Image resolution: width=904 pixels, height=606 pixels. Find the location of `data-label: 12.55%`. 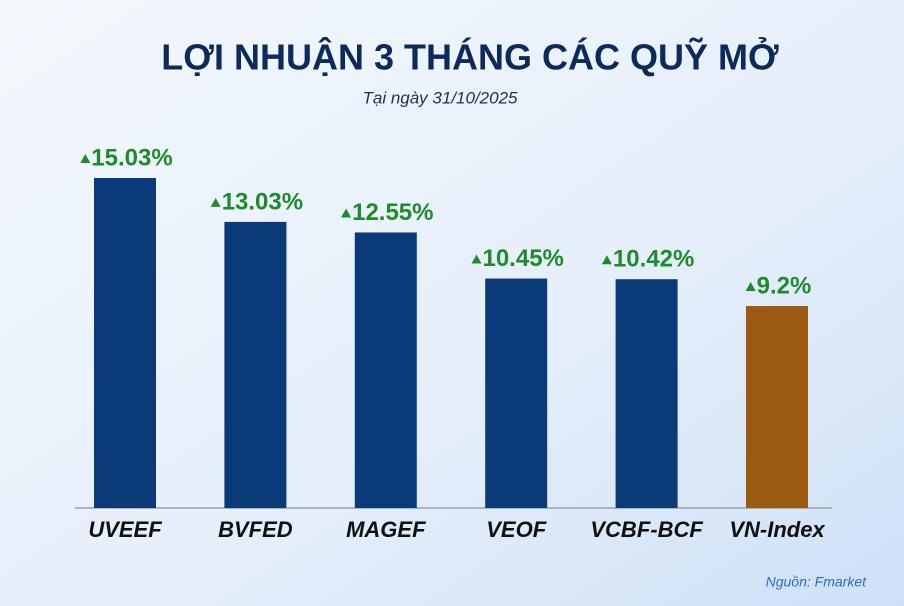

data-label: 12.55% is located at coordinates (392, 212).